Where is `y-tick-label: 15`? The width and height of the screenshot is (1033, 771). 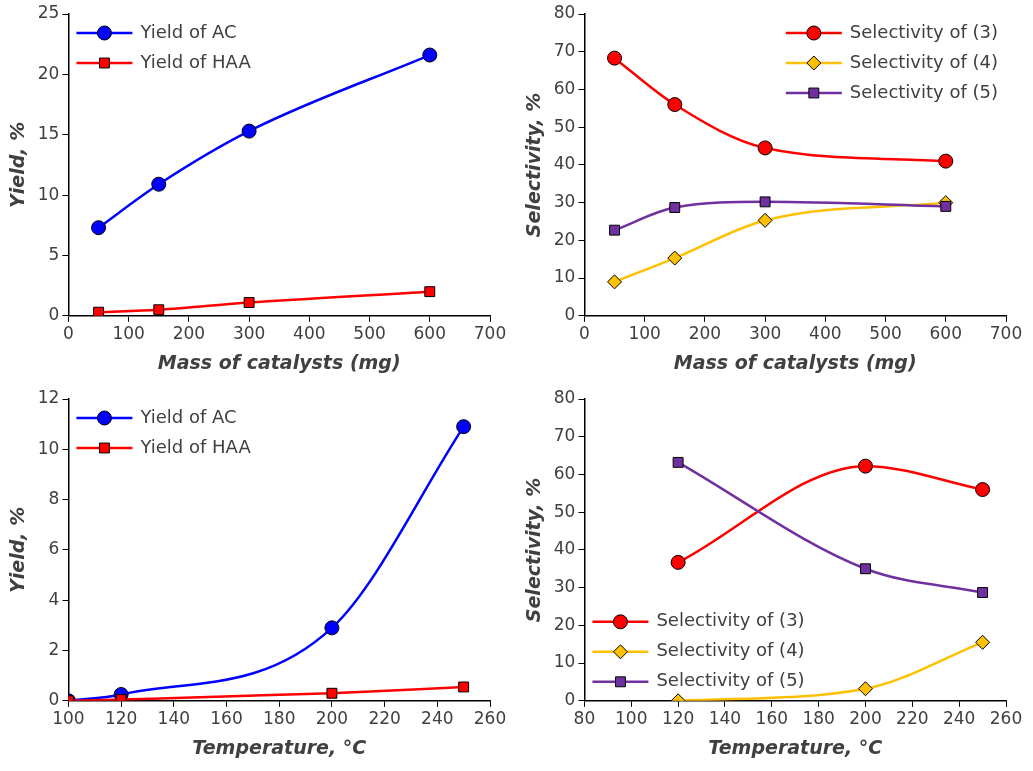 y-tick-label: 15 is located at coordinates (48, 133).